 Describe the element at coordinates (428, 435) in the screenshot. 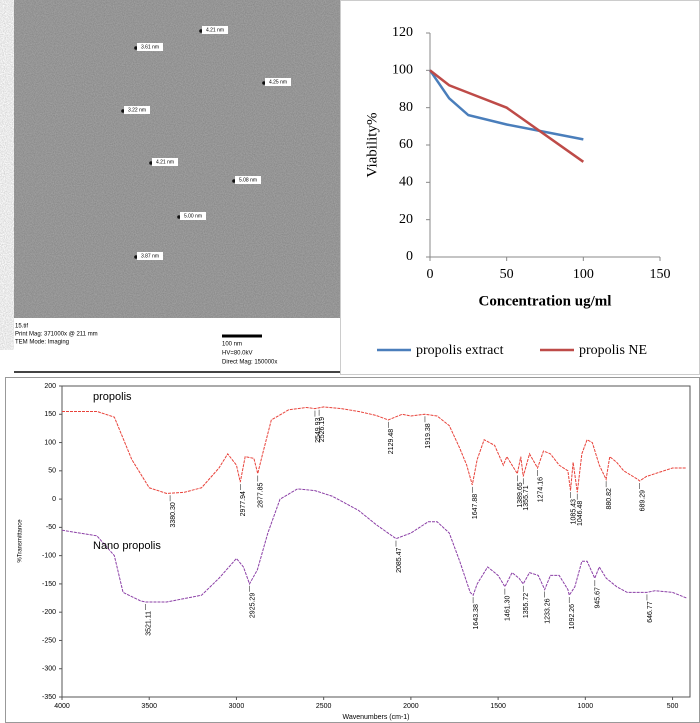

I see `peak-label: 1919.38` at that location.